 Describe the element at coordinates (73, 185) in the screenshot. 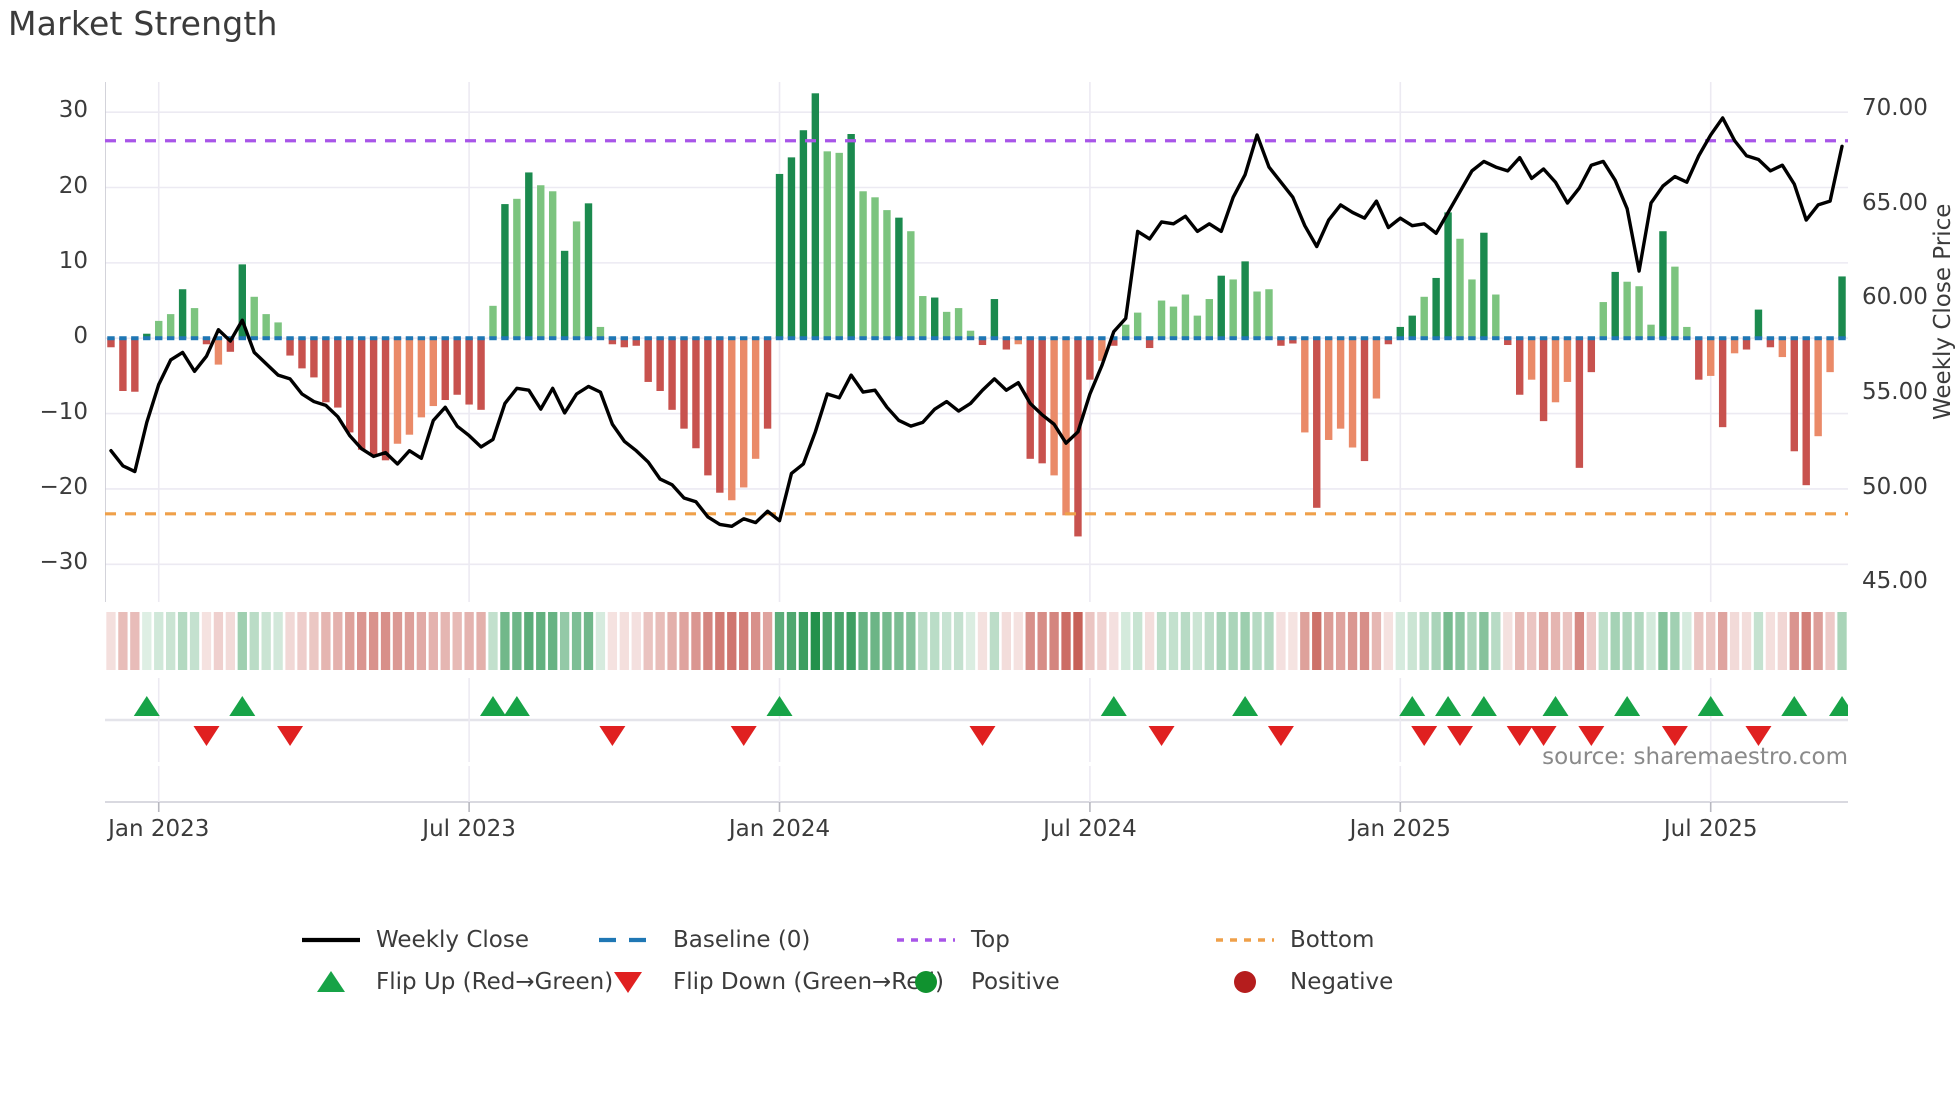

I see `y-tick-left: 20` at that location.